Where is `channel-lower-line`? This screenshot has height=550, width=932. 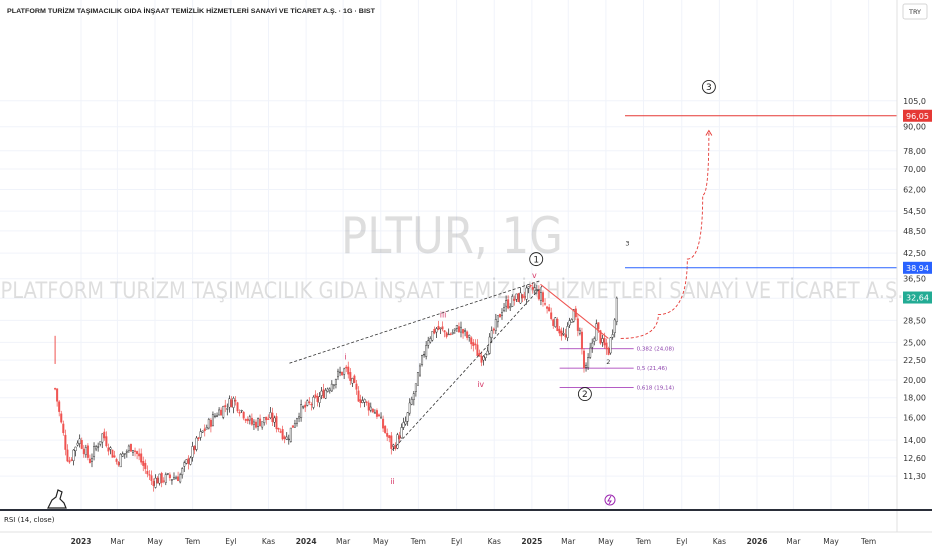 channel-lower-line is located at coordinates (467, 368).